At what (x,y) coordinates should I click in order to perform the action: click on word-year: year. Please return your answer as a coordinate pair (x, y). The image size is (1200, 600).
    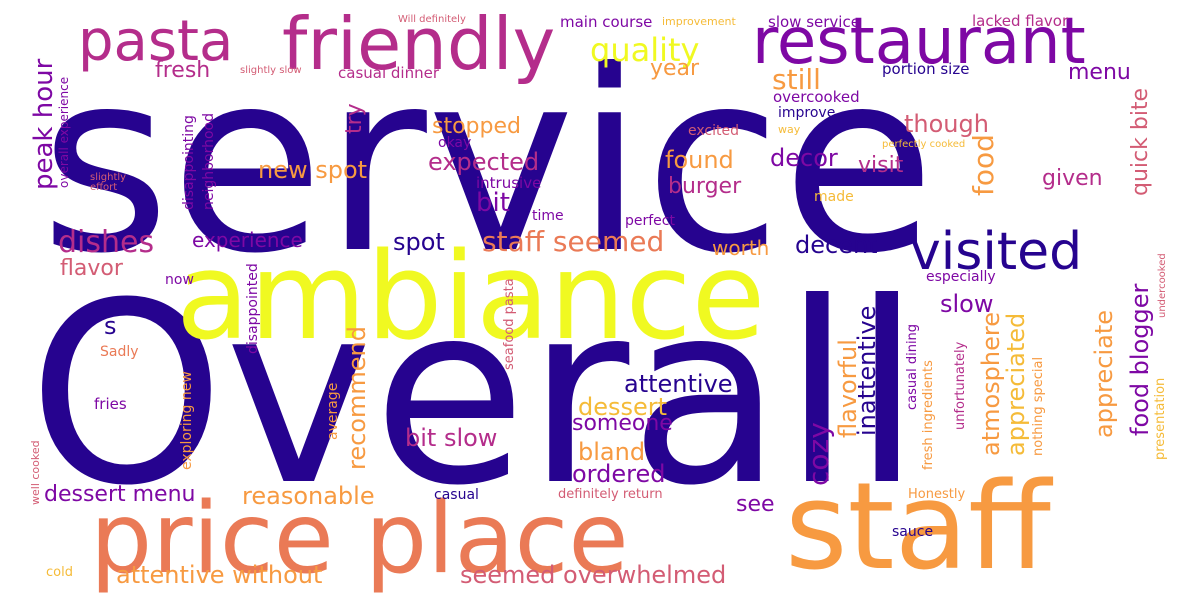
    Looking at the image, I should click on (675, 68).